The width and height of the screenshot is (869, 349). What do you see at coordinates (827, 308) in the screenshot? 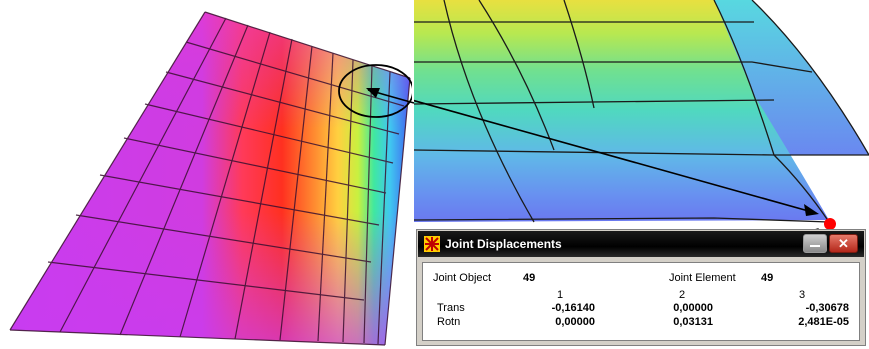
I see `trans-value-3: -0,30678` at bounding box center [827, 308].